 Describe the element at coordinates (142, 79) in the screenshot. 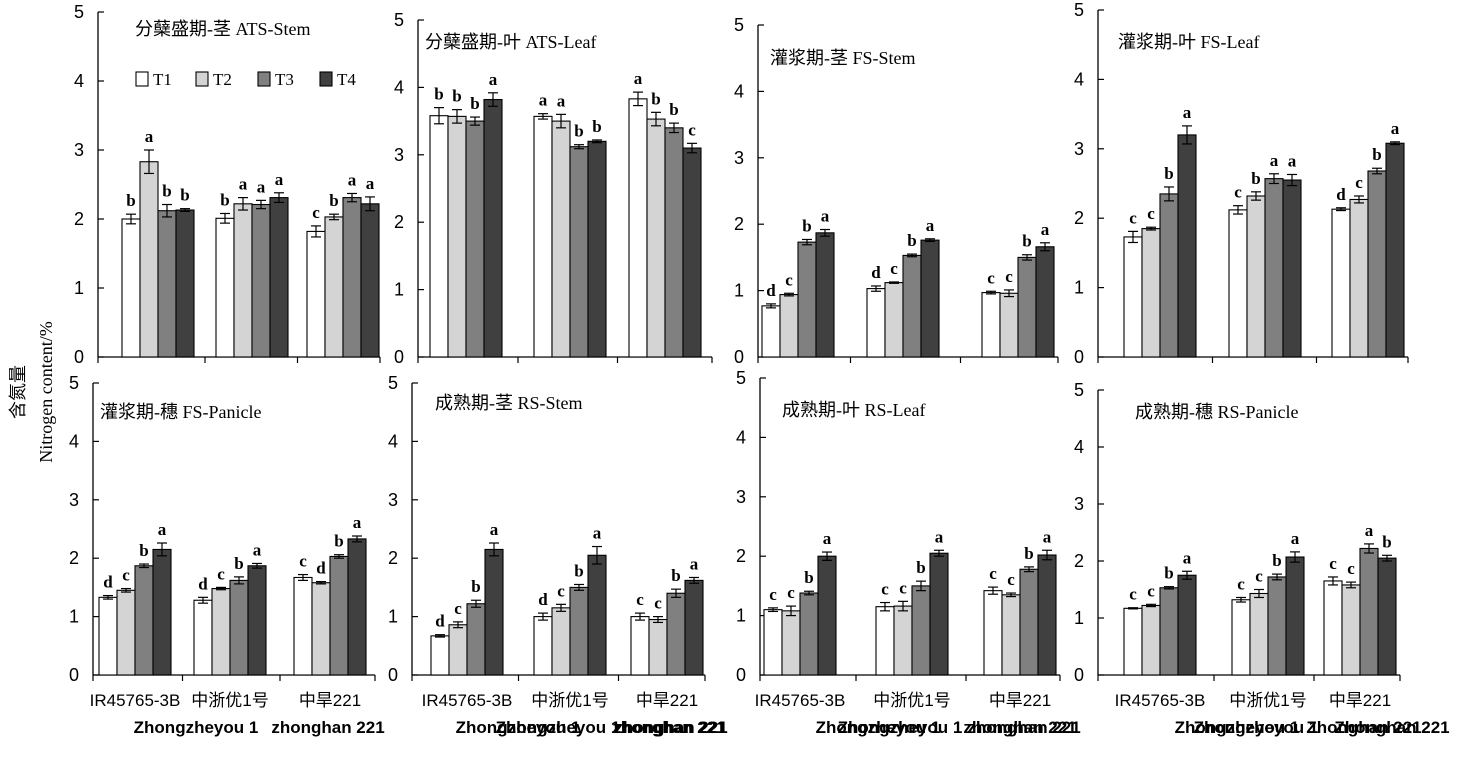

I see `legend-swatch-t1` at that location.